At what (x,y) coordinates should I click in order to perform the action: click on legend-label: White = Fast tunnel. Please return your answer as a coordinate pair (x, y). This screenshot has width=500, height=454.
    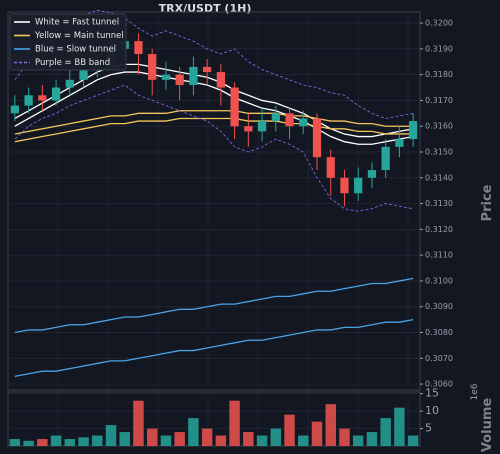
    Looking at the image, I should click on (77, 23).